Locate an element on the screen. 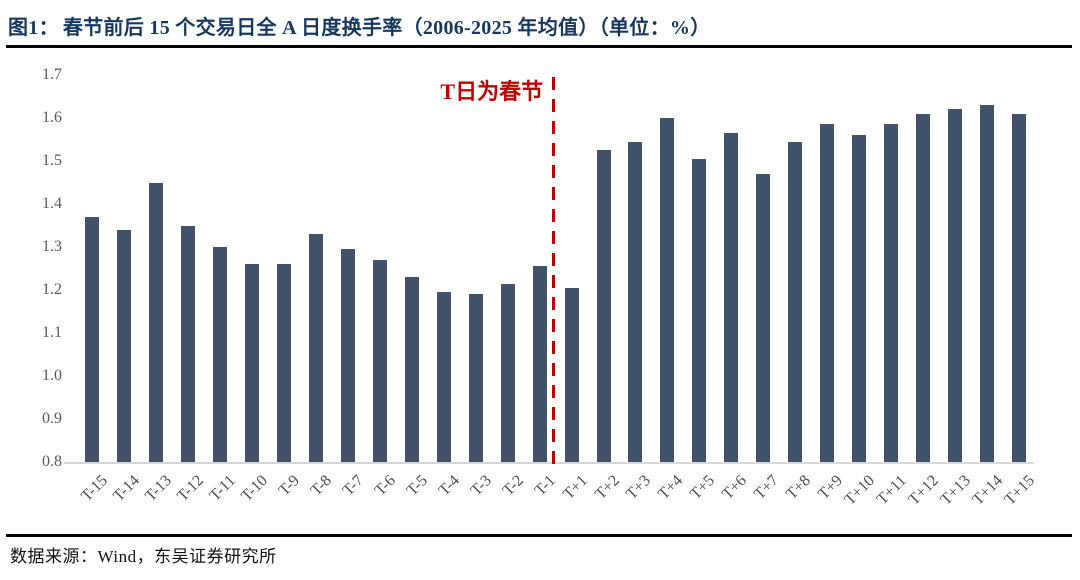  bar-T+10 is located at coordinates (859, 298).